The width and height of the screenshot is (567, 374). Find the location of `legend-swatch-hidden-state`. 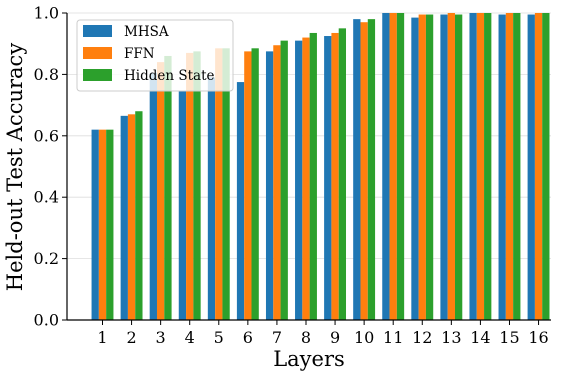

legend-swatch-hidden-state is located at coordinates (97, 75).